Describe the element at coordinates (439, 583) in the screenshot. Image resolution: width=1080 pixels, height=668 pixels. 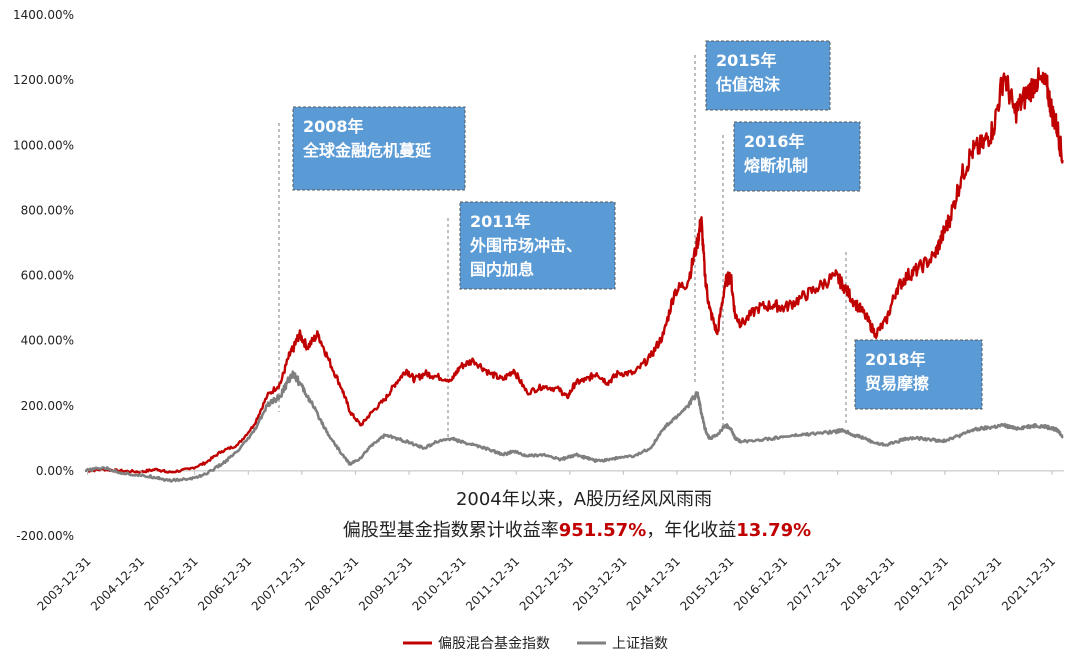
I see `x-tick-label: 2010-12-31` at that location.